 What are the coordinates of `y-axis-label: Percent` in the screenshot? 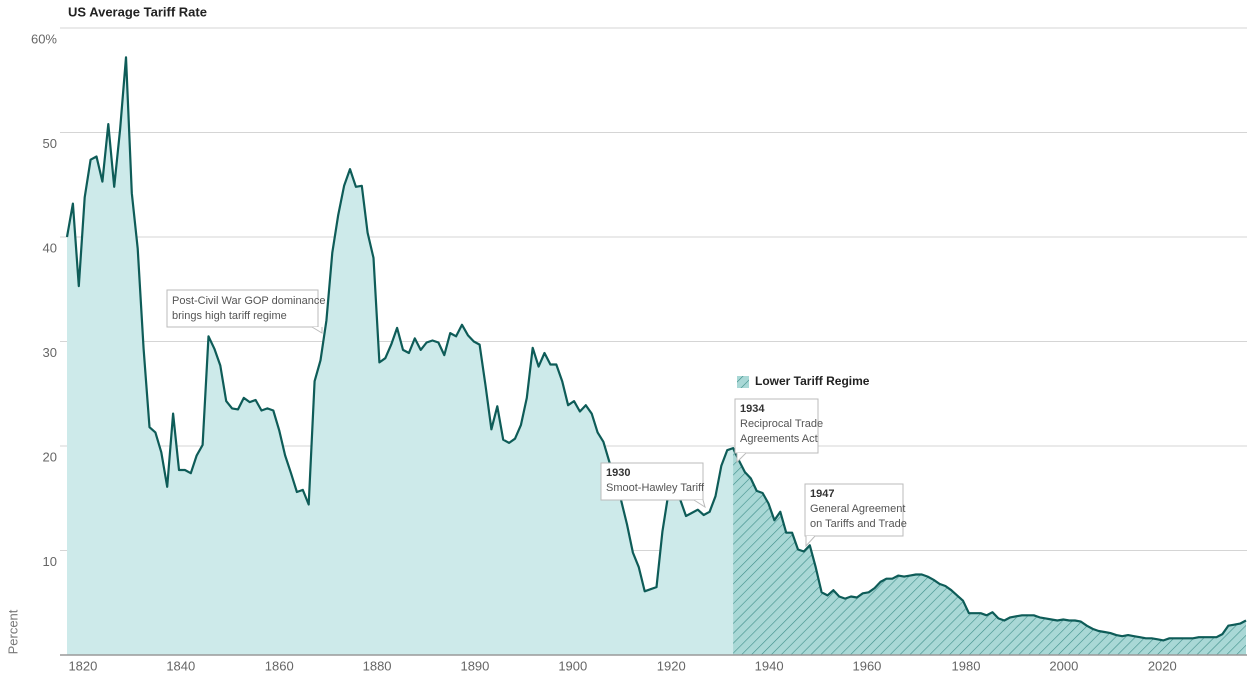 It's located at (12, 631).